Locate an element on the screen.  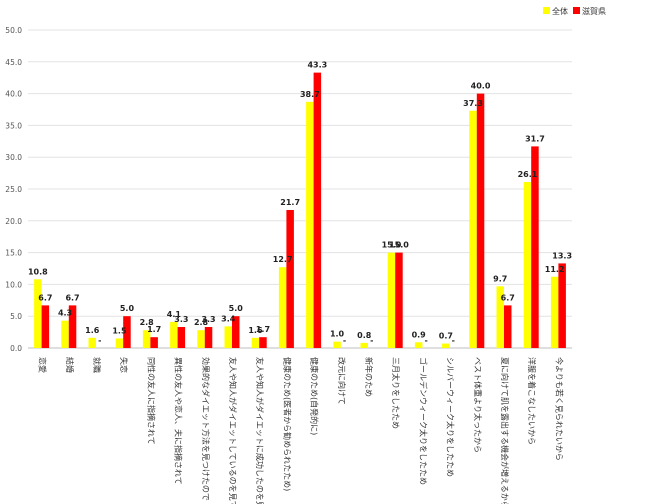
value-label: 3.3 is located at coordinates (181, 319).